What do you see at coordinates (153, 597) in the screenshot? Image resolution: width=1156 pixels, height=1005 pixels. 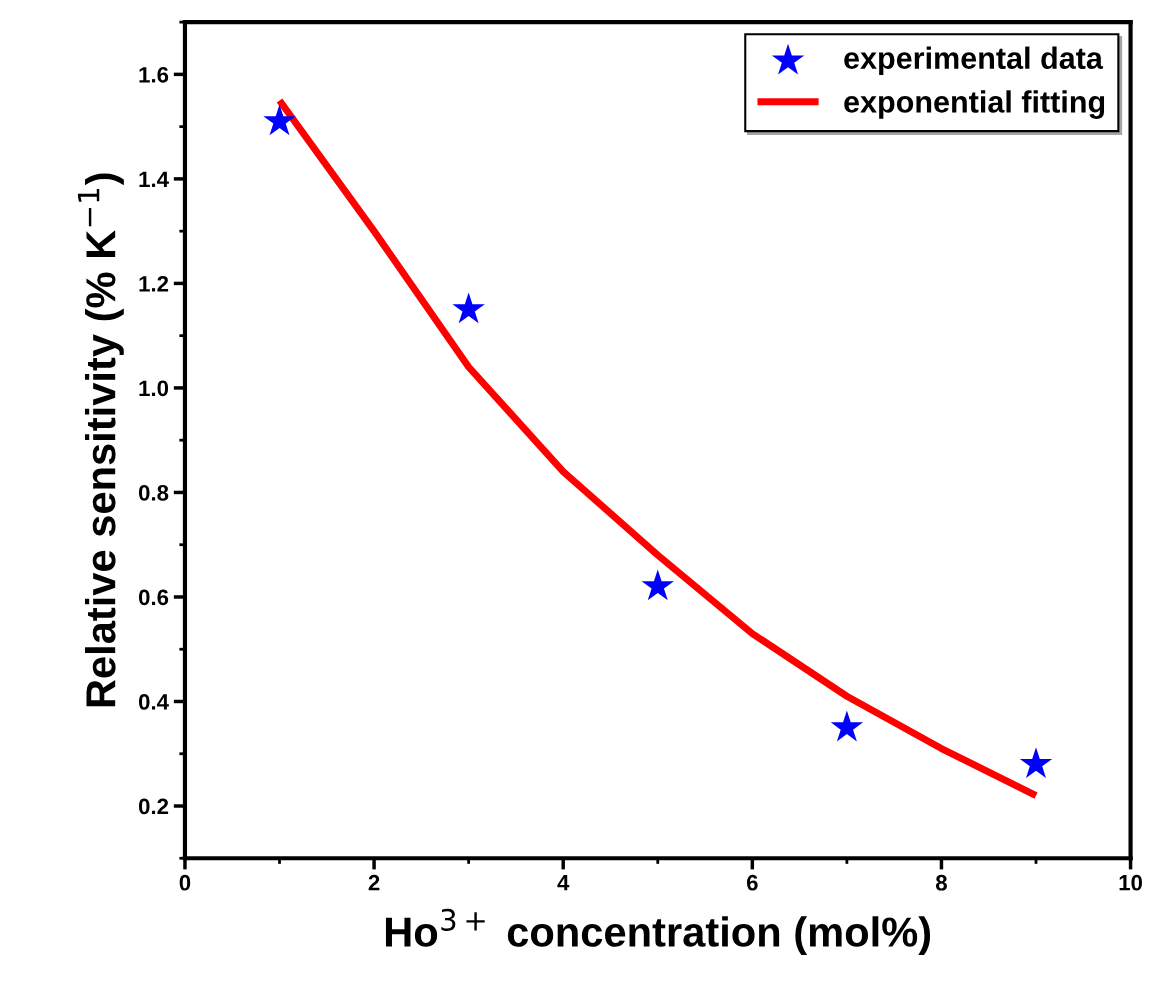 I see `y-tick-label: 0.6` at bounding box center [153, 597].